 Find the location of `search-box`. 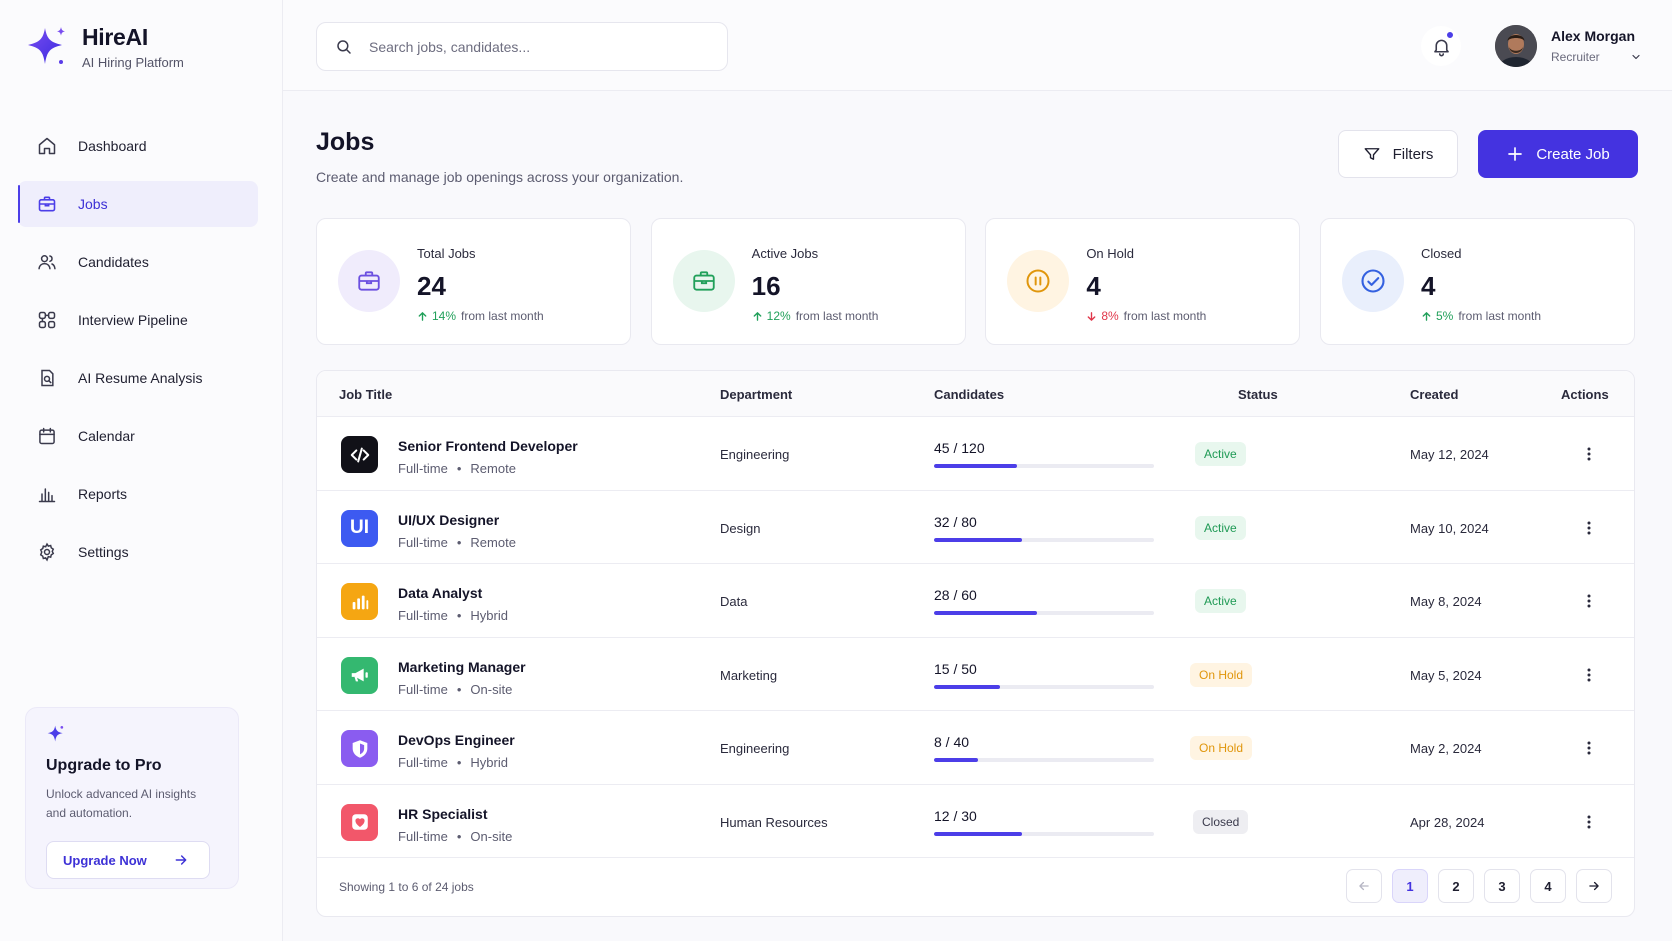

search-box is located at coordinates (522, 46).